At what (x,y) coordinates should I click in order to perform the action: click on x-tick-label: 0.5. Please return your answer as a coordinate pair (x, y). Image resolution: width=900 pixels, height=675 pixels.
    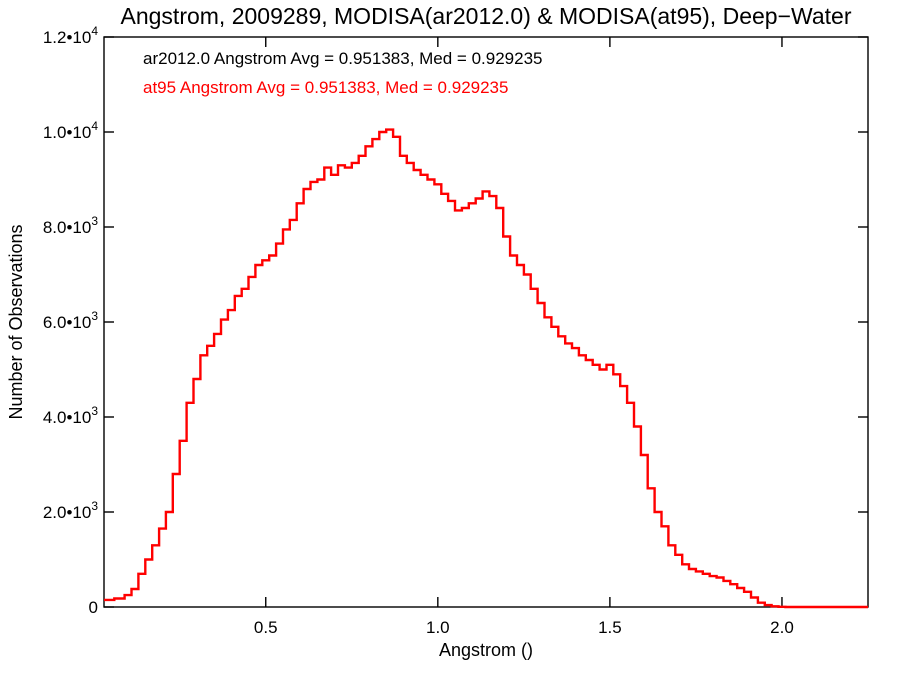
    Looking at the image, I should click on (266, 627).